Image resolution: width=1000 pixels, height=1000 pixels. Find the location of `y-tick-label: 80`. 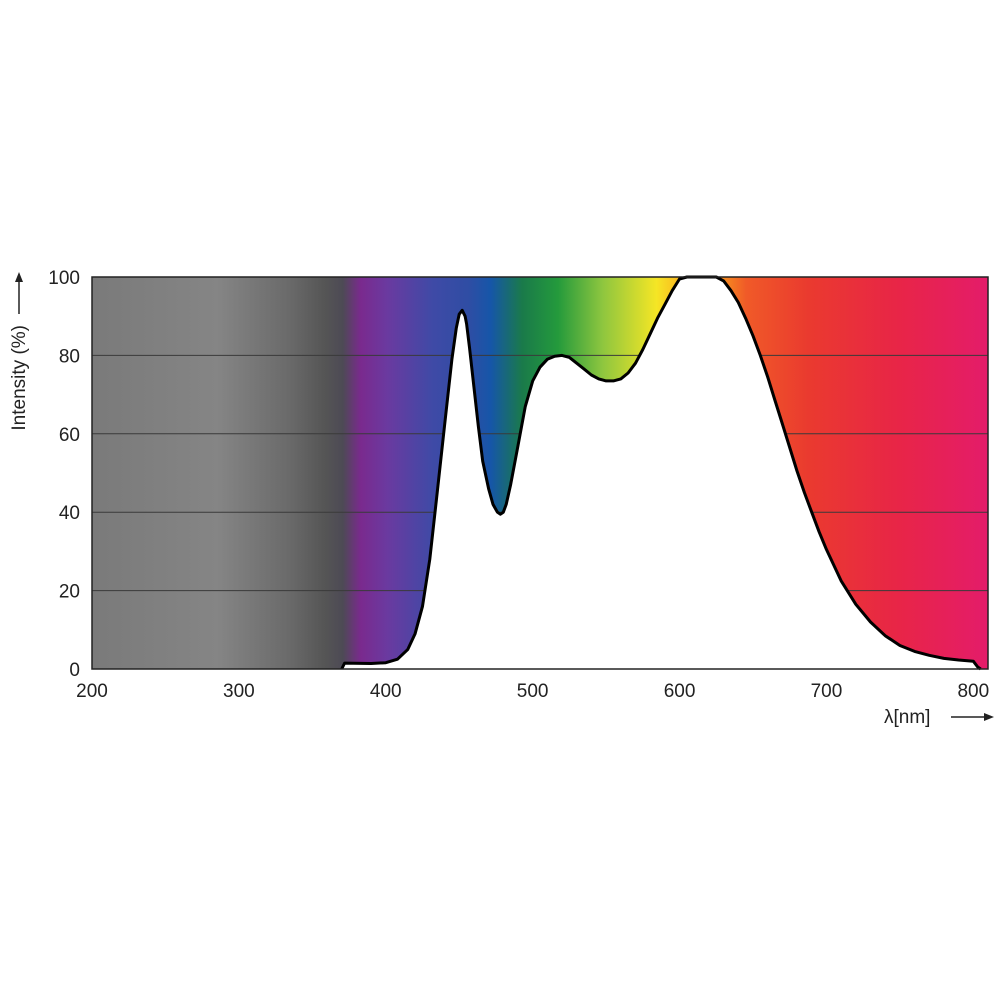

y-tick-label: 80 is located at coordinates (69, 356).